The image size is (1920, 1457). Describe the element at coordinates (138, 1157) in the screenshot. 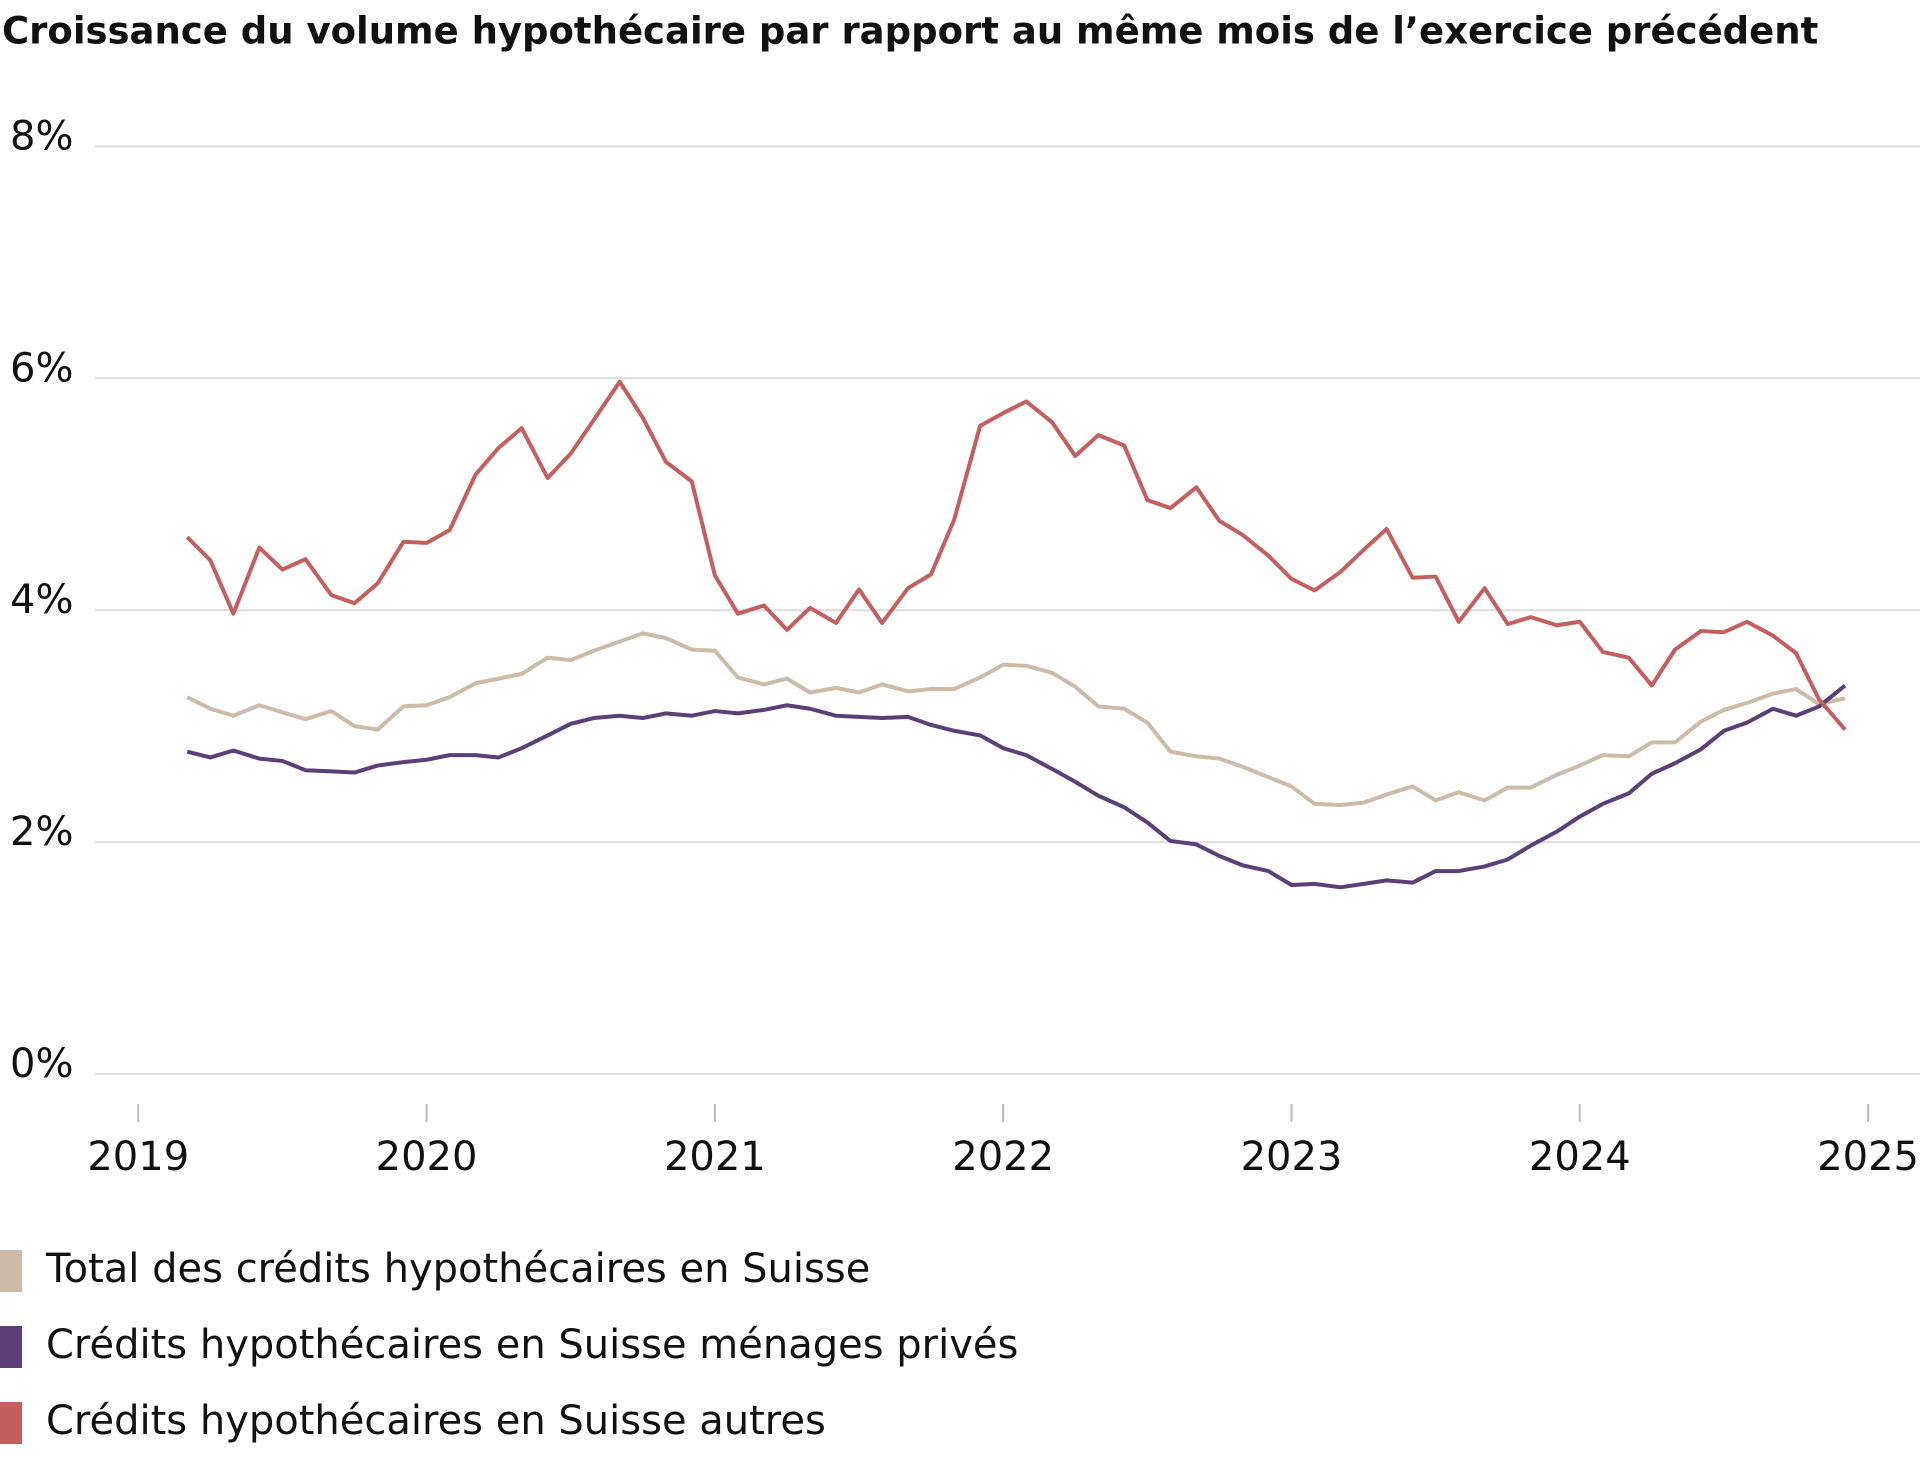

I see `x-tick-label: 2019` at that location.